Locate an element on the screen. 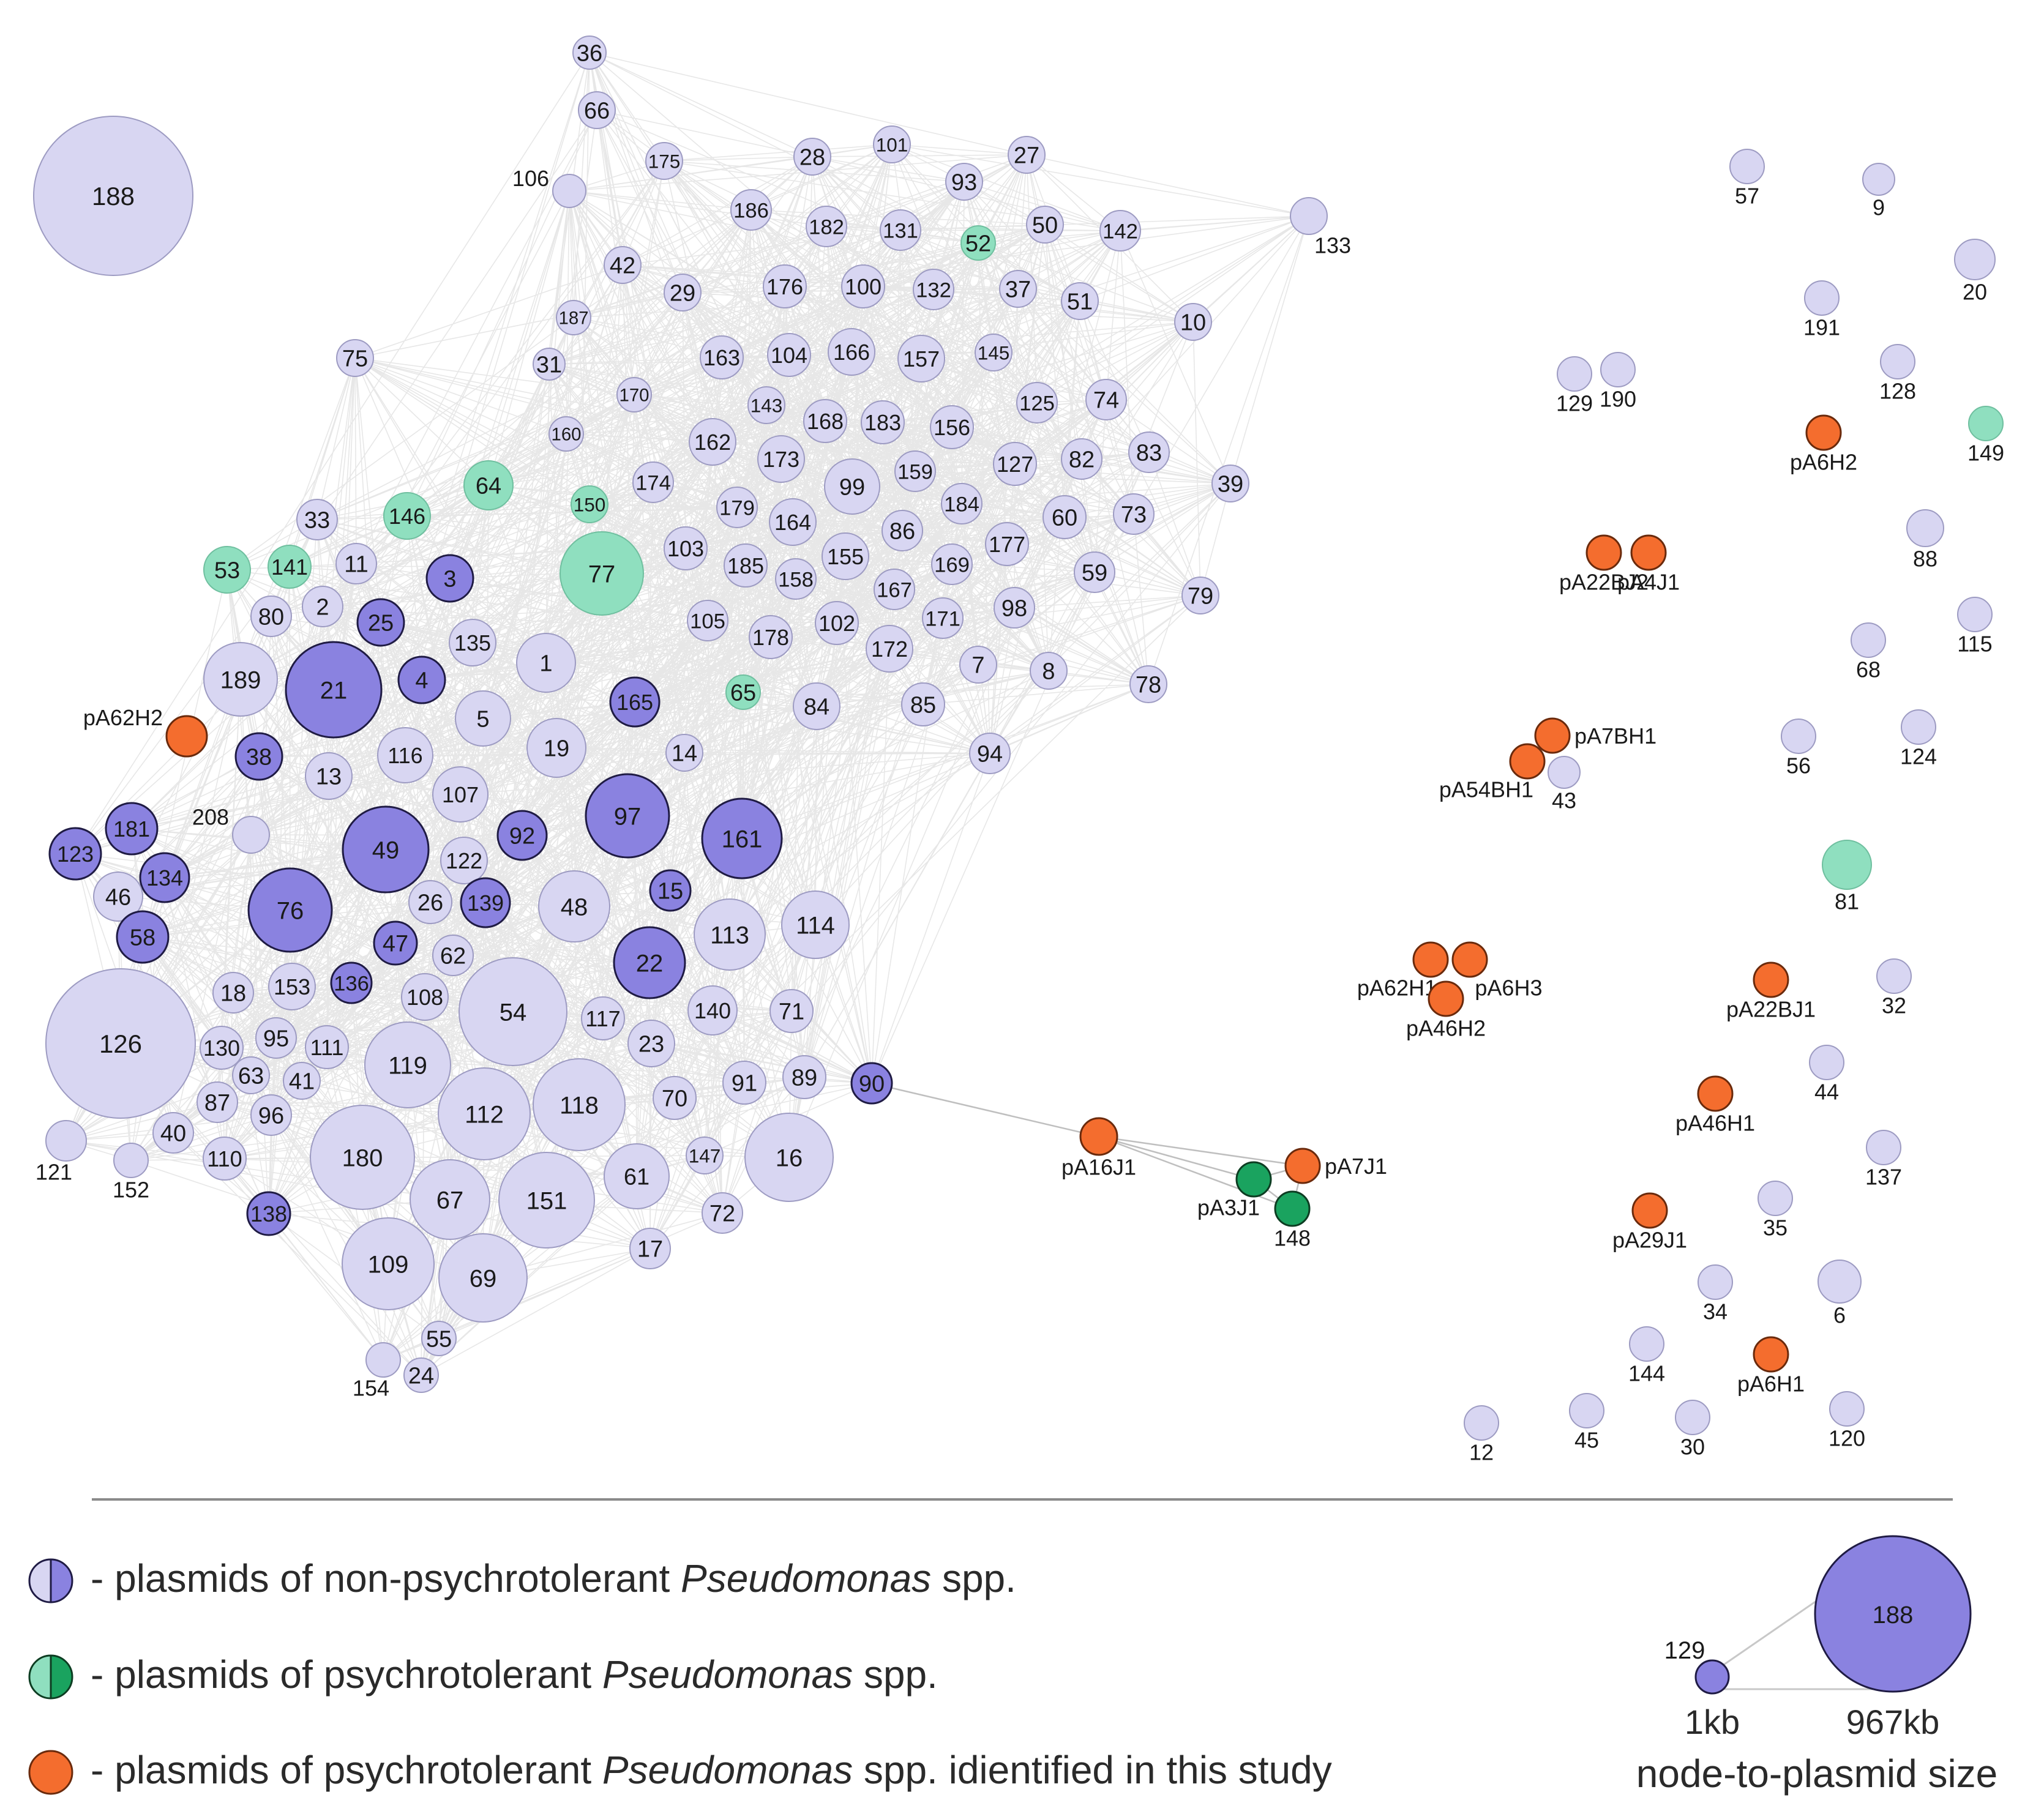  plasmid-node-label: 3 is located at coordinates (450, 580).